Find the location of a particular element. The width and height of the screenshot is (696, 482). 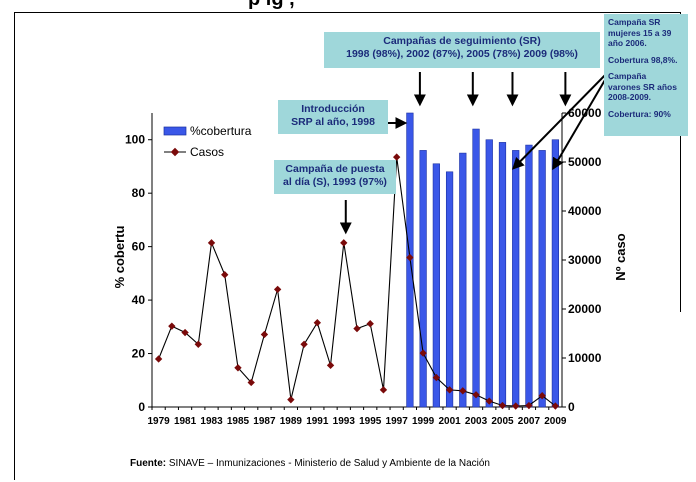

x-tick-label: 1997 is located at coordinates (397, 421).